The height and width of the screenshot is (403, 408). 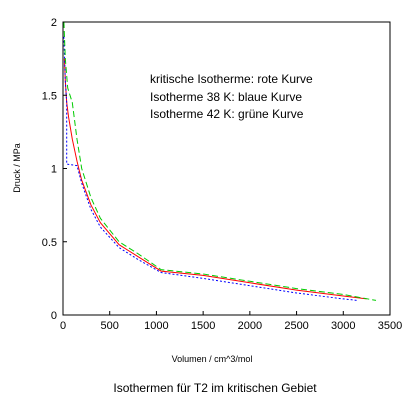 I want to click on x-tick-label: 500, so click(x=110, y=326).